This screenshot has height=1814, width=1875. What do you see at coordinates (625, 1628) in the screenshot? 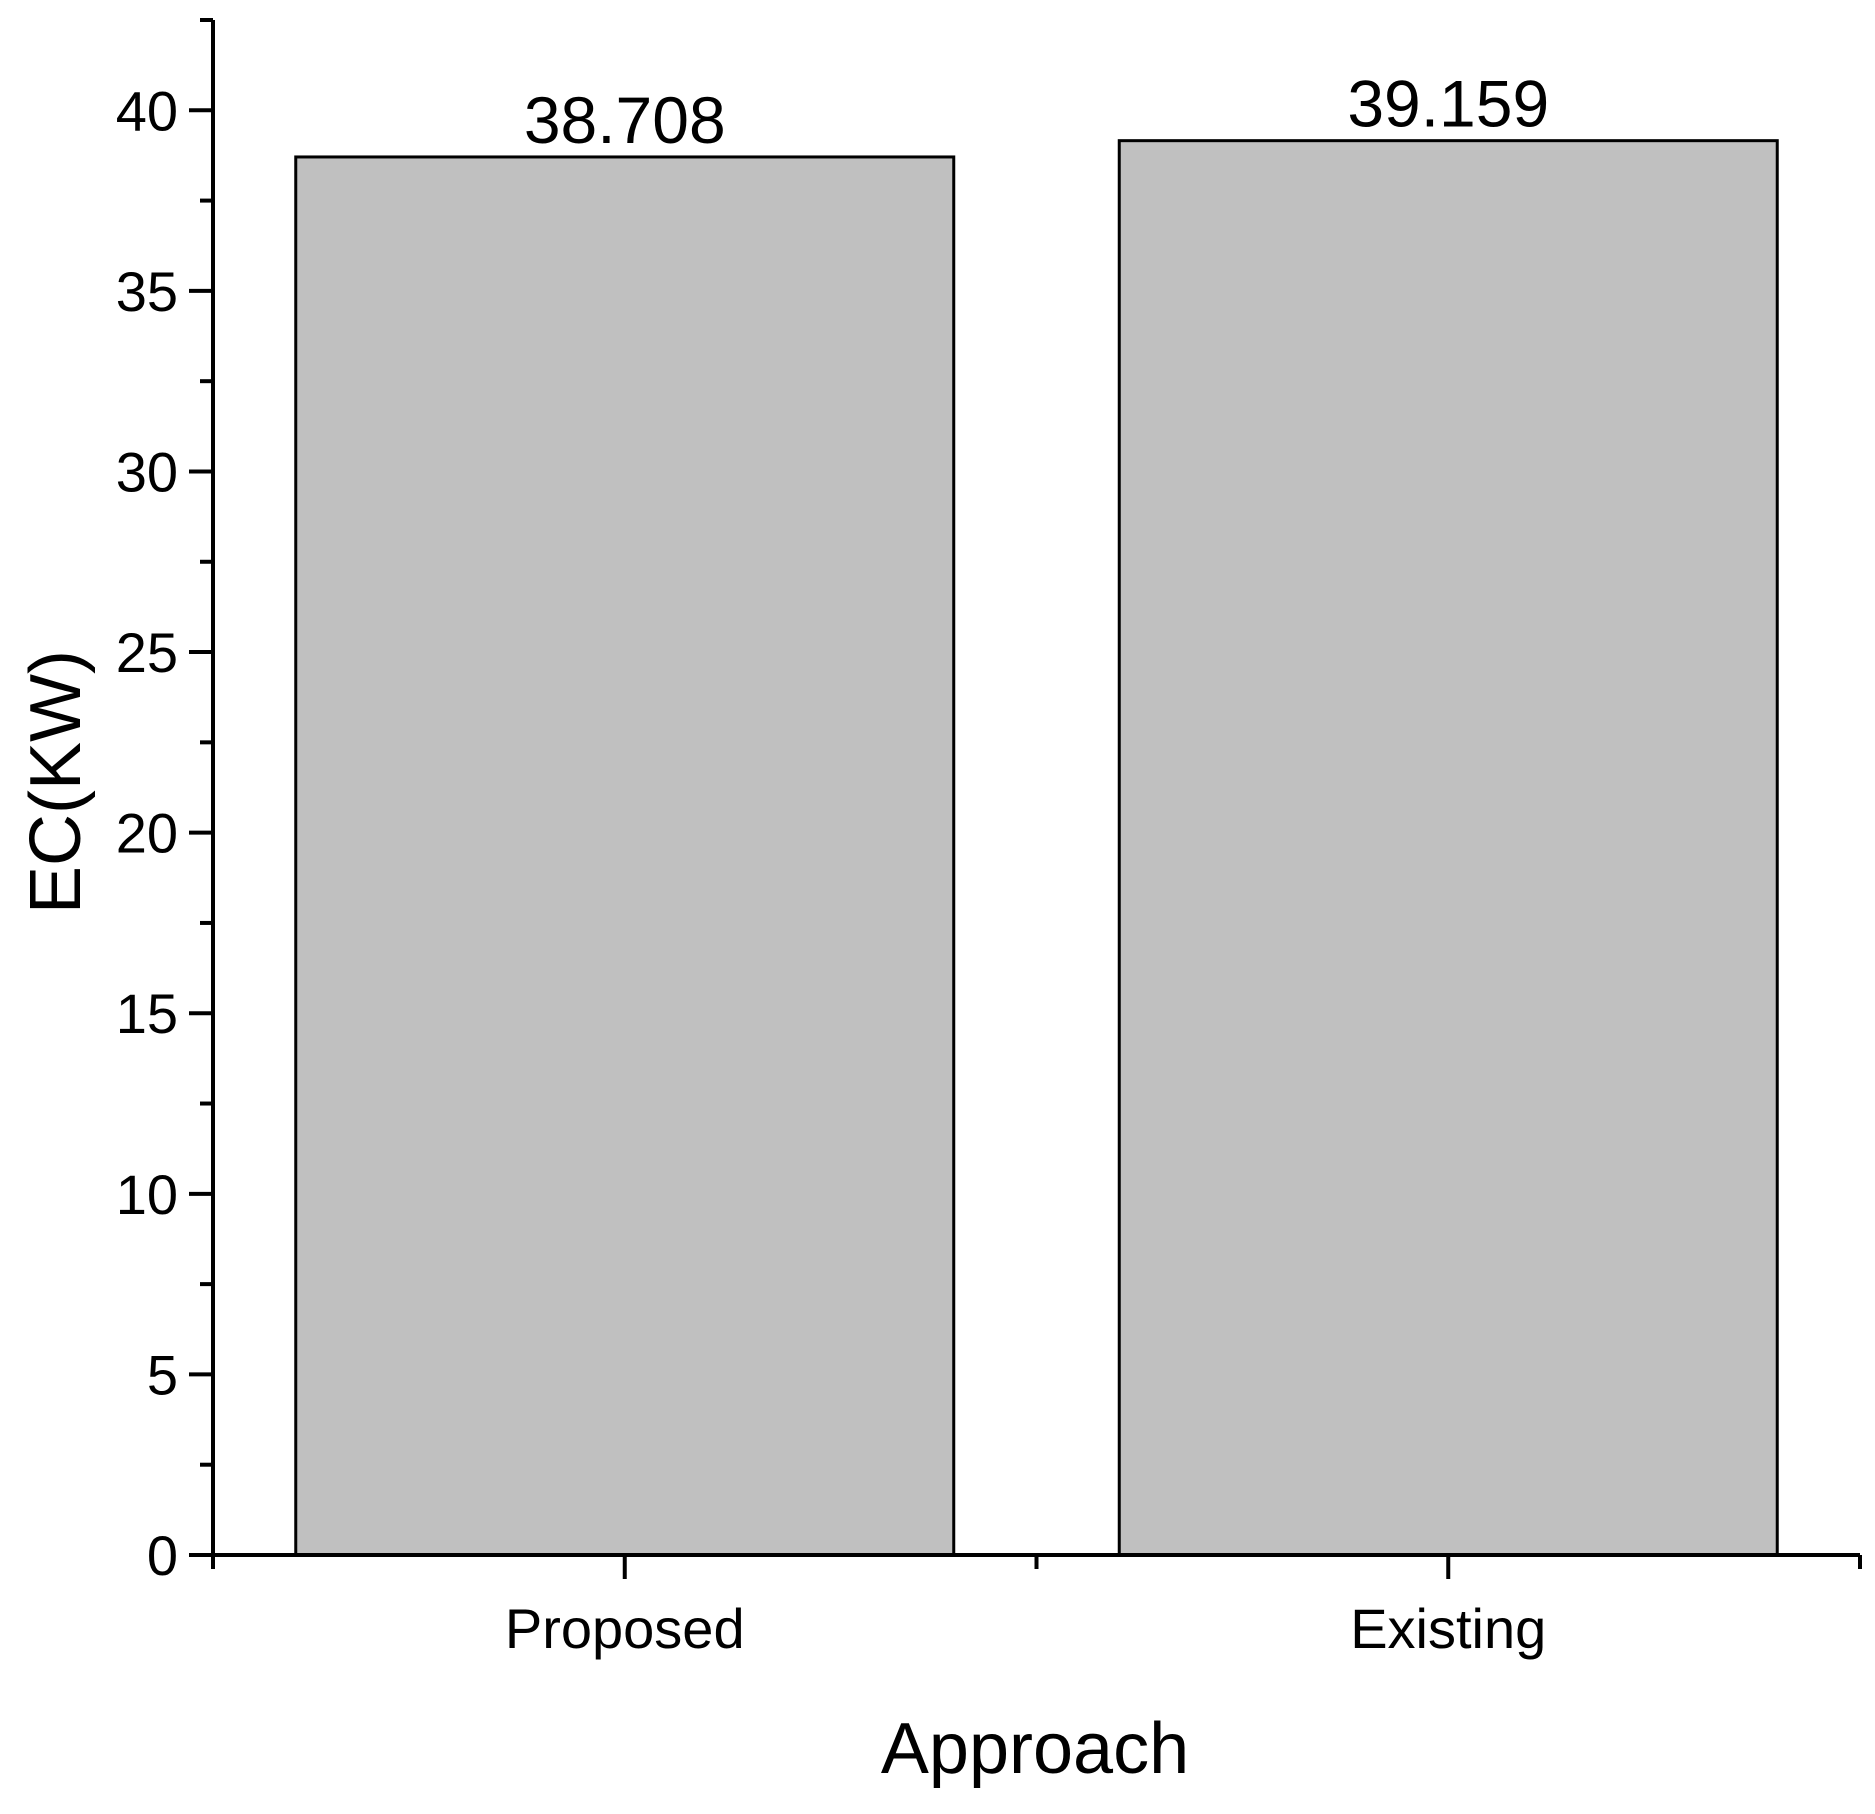
I see `x-tick-label-proposed: Proposed` at bounding box center [625, 1628].